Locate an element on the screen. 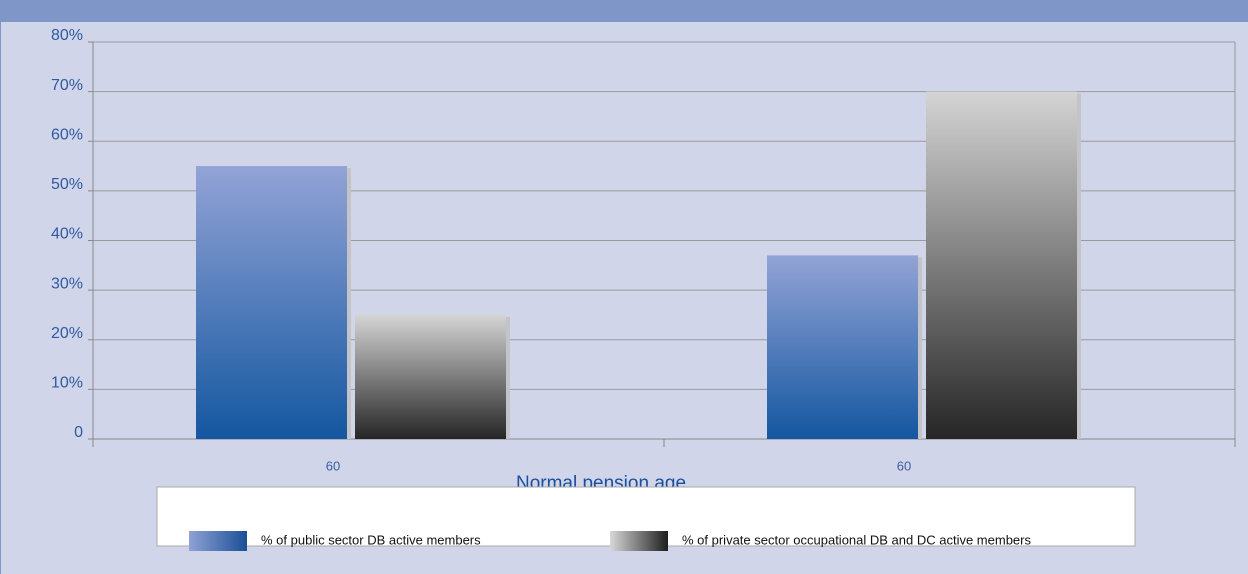  y-tick-label: 50% is located at coordinates (67, 184).